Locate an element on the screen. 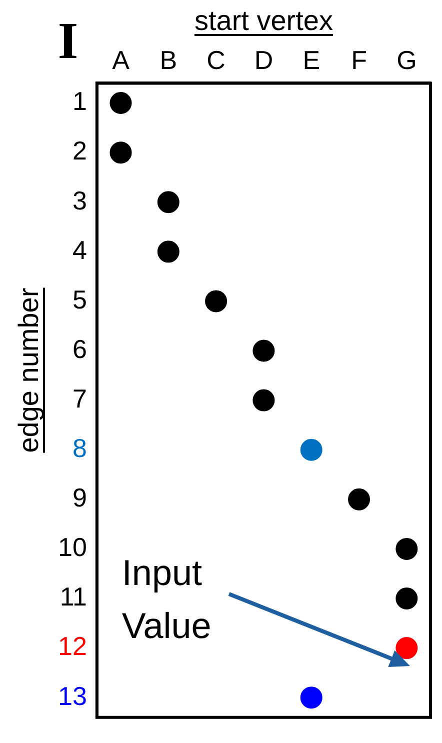 Image resolution: width=442 pixels, height=743 pixels. x-tick-label: E is located at coordinates (311, 59).